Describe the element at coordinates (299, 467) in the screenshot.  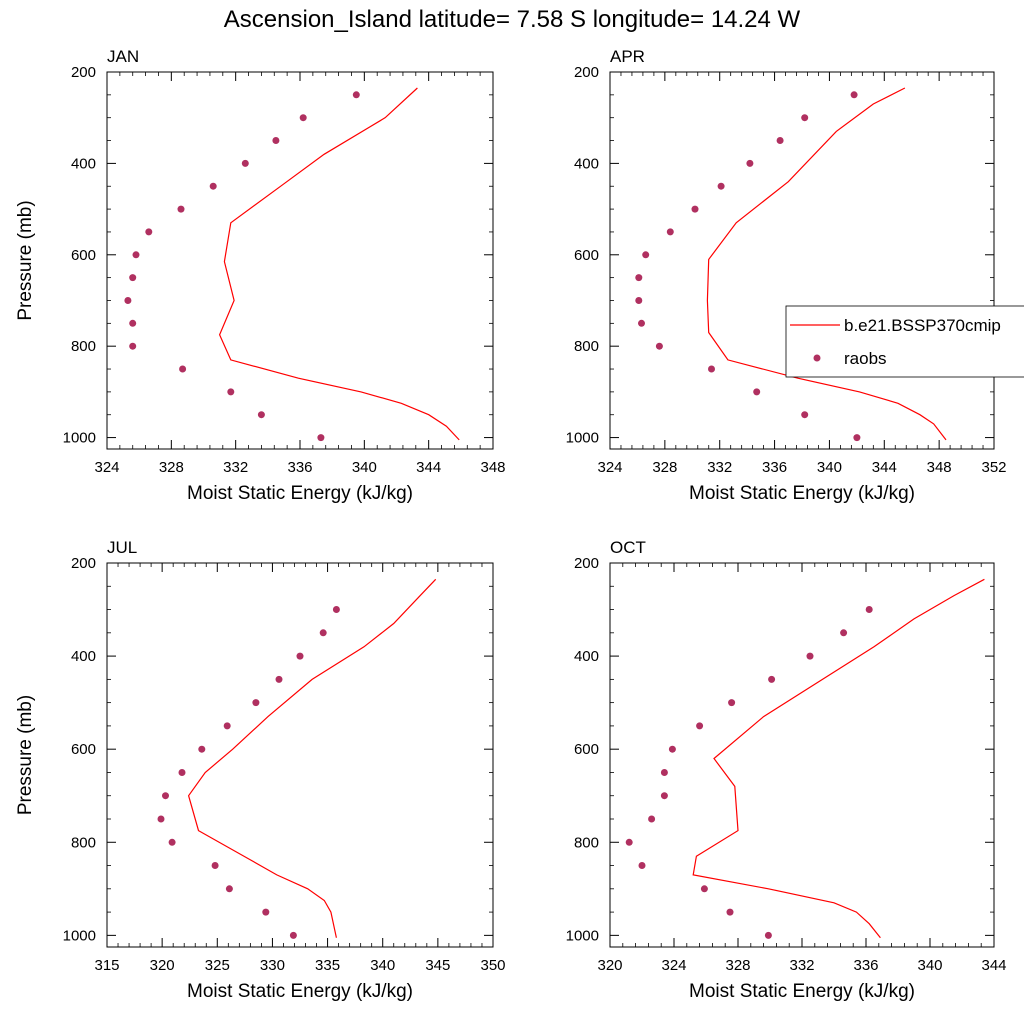
I see `x-tick-label: 336` at that location.